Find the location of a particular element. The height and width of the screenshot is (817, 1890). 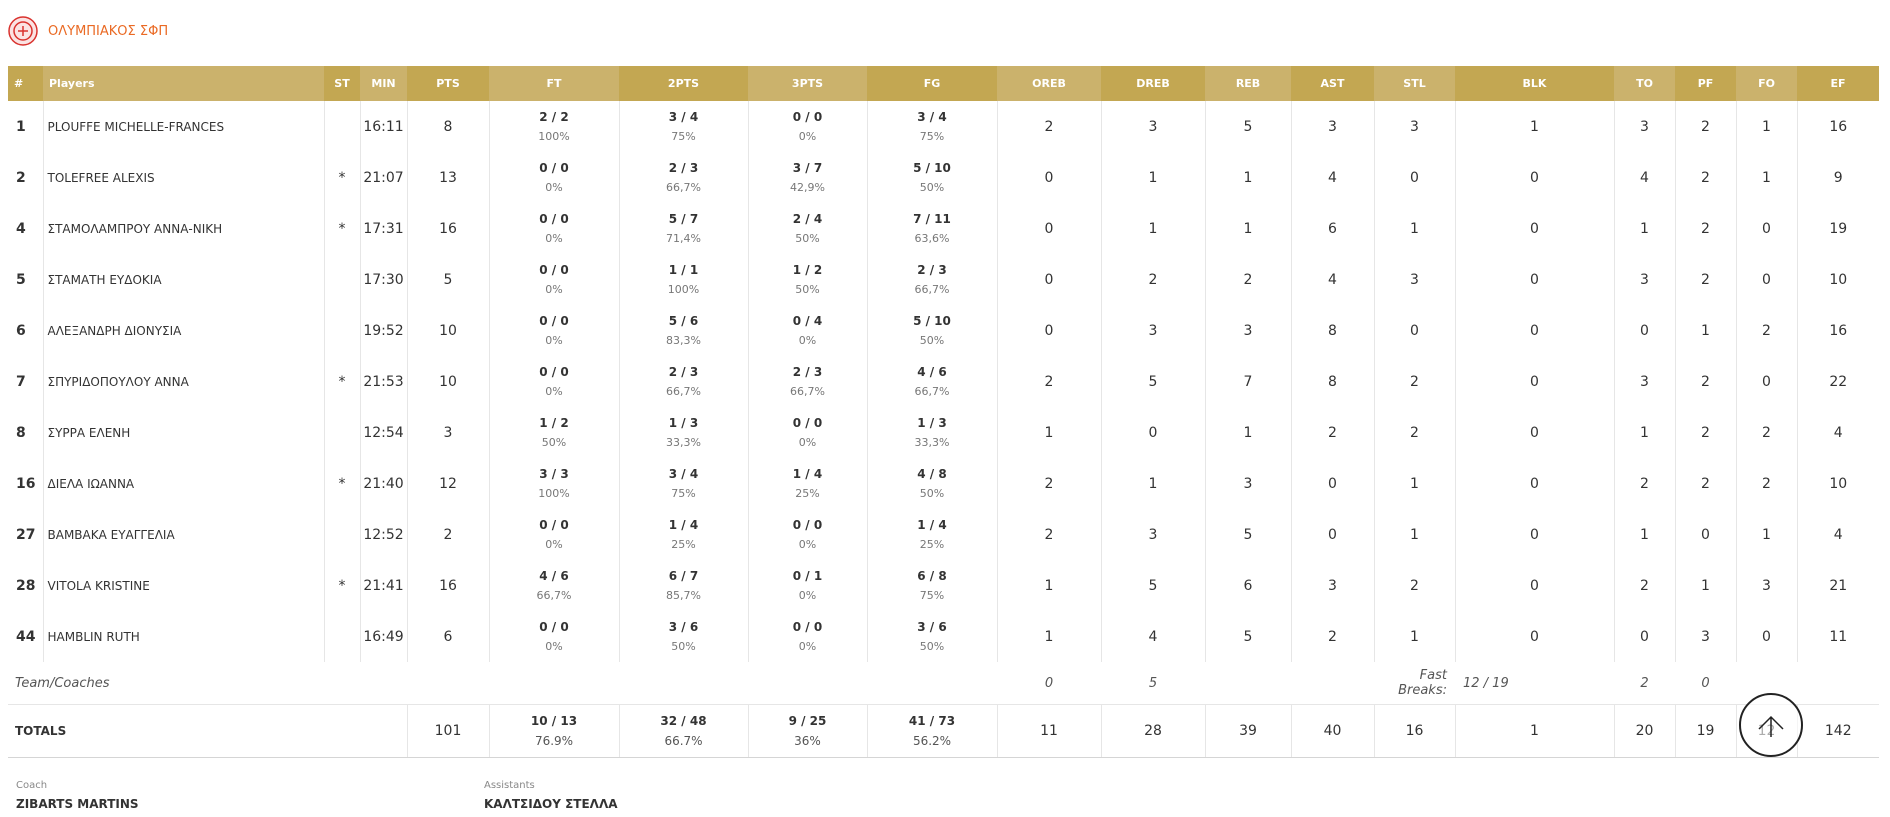

column-header: MIN is located at coordinates (383, 83).